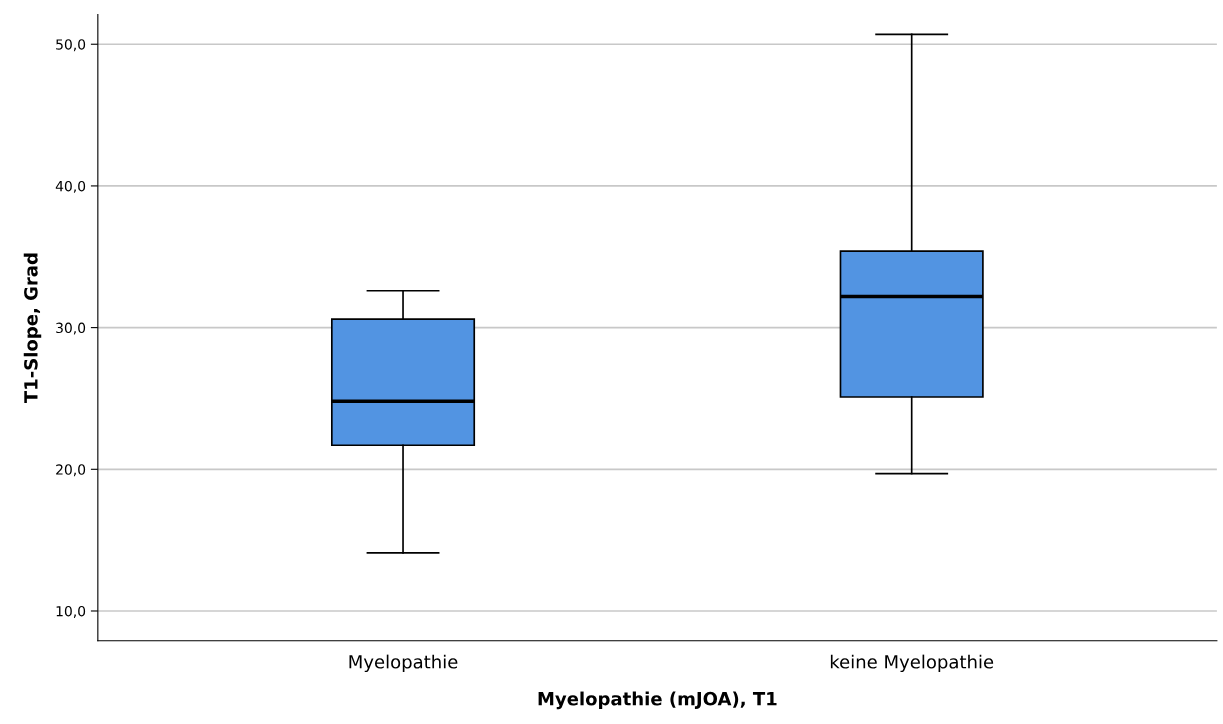 This screenshot has width=1223, height=724. I want to click on x-tick-label: keine Myelopathie, so click(912, 663).